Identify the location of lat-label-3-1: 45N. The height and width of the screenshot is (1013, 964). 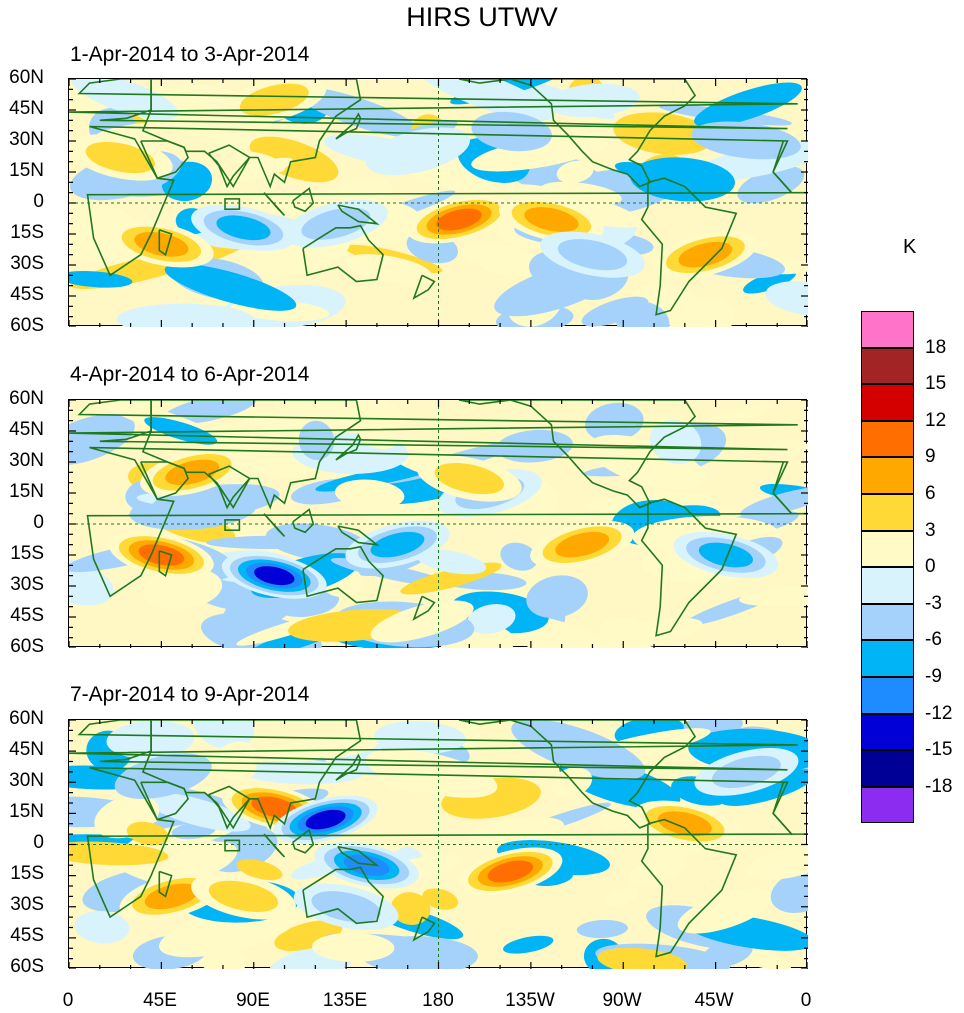
(26, 749).